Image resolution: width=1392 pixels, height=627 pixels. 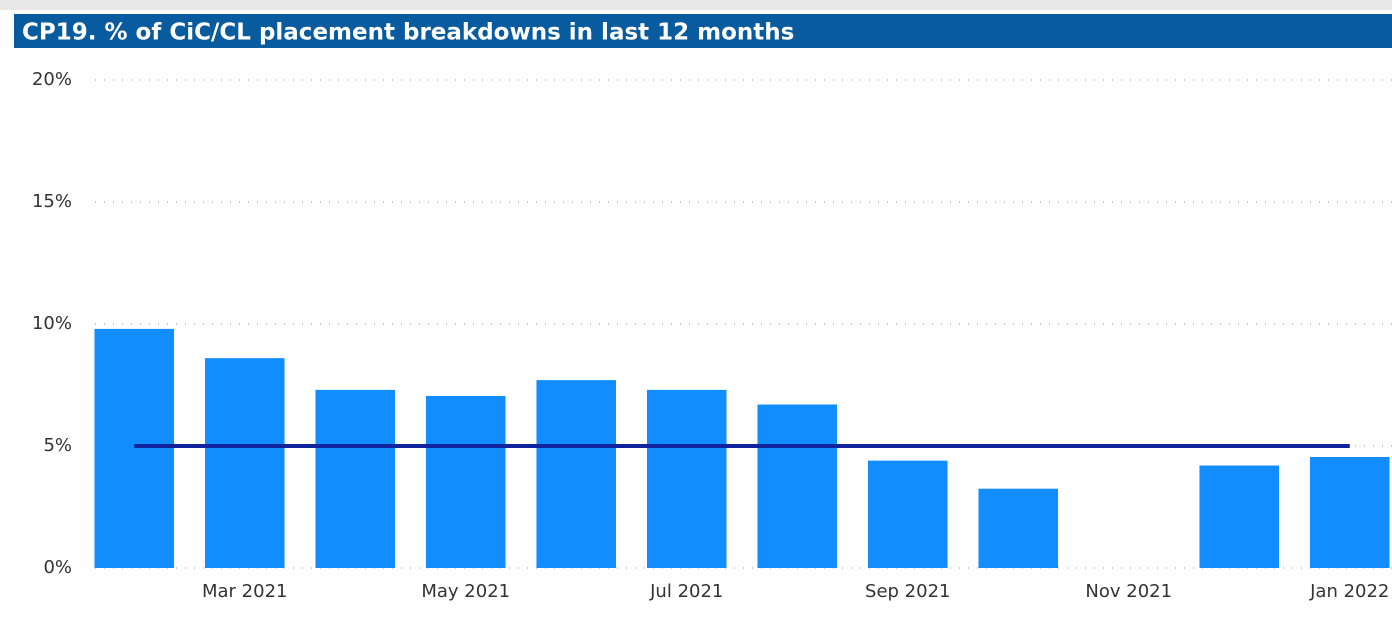 I want to click on x-tick-label: Jan 2022, so click(x=1349, y=591).